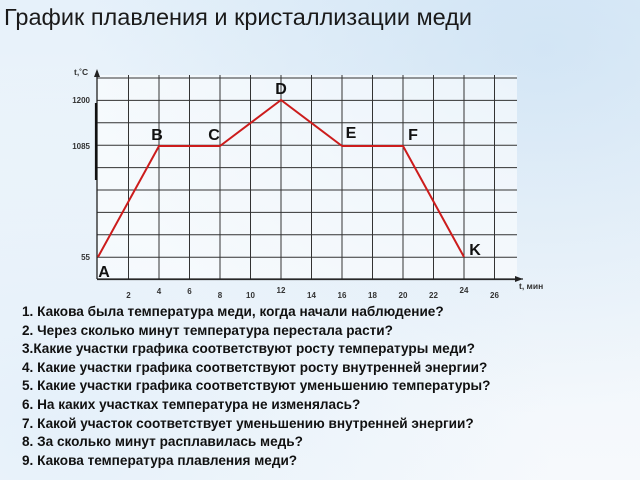 Image resolution: width=640 pixels, height=480 pixels. What do you see at coordinates (475, 250) in the screenshot?
I see `point-label-k: K` at bounding box center [475, 250].